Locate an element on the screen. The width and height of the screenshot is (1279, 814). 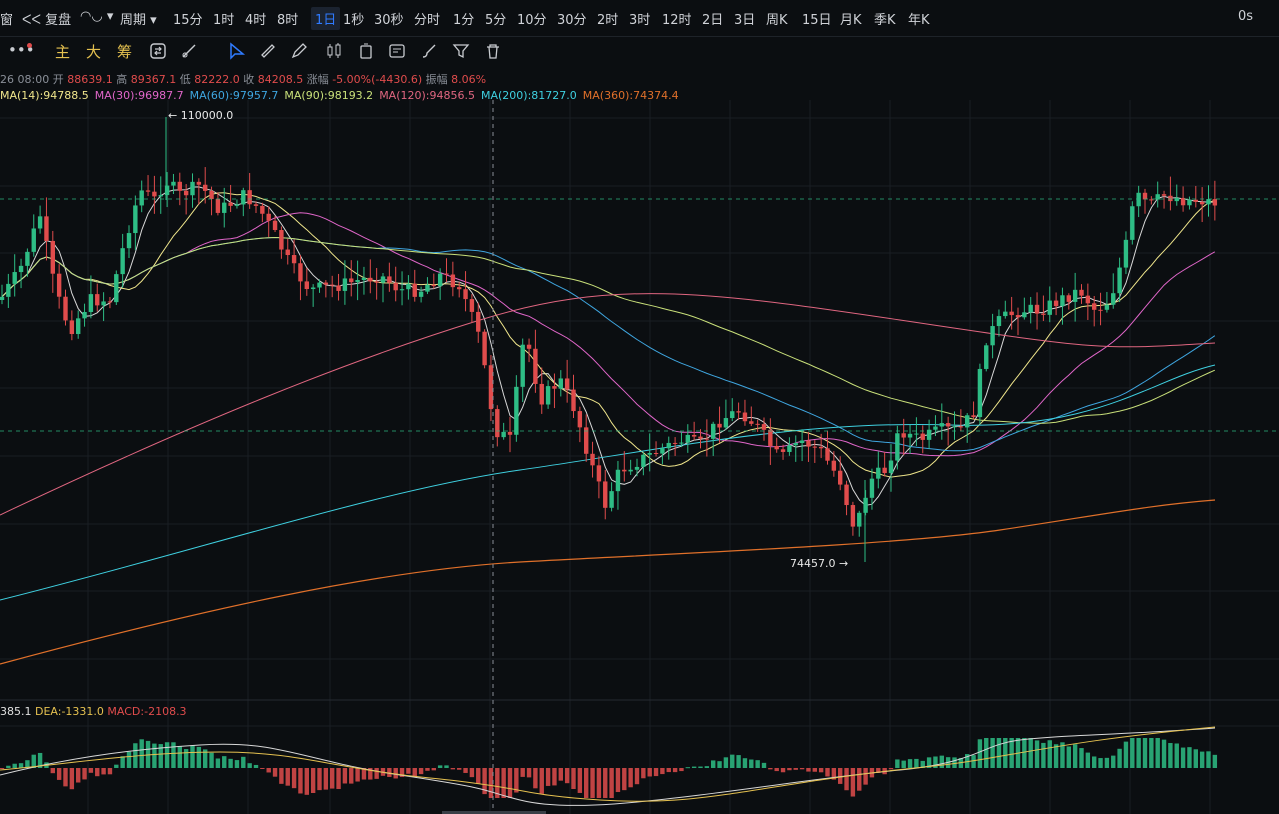
period-dropdown: 周期 ▾ is located at coordinates (138, 20).